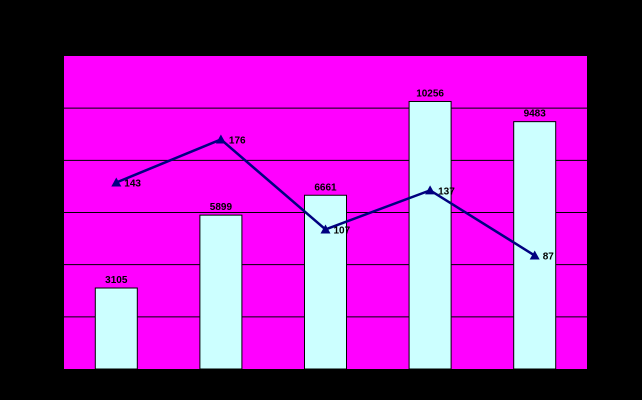 This screenshot has width=642, height=400. Describe the element at coordinates (221, 207) in the screenshot. I see `bar-value-label: 5899` at that location.